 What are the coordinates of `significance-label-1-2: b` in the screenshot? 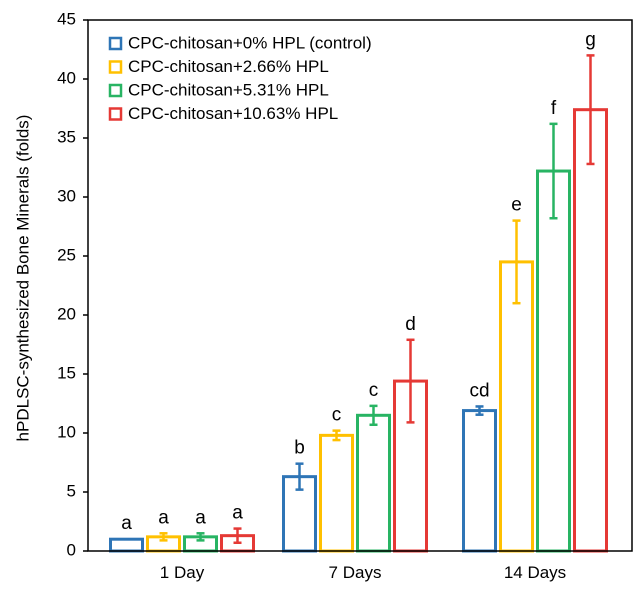 It's located at (299, 448).